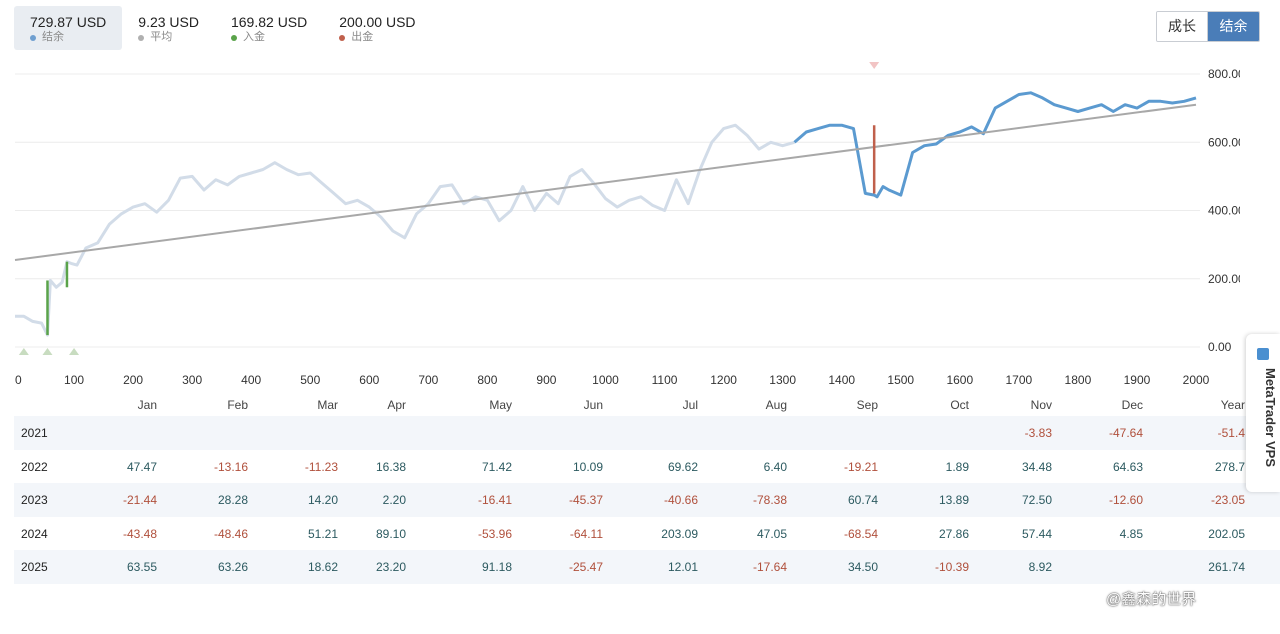  I want to click on table-cell: -17.64, so click(769, 567).